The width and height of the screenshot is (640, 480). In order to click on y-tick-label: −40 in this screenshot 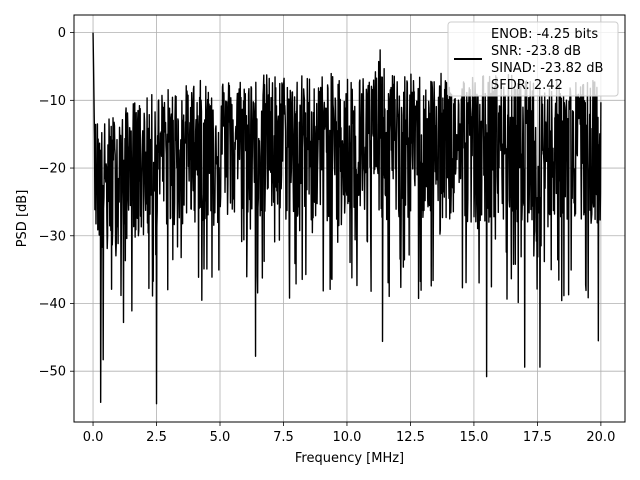, I will do `click(52, 304)`.